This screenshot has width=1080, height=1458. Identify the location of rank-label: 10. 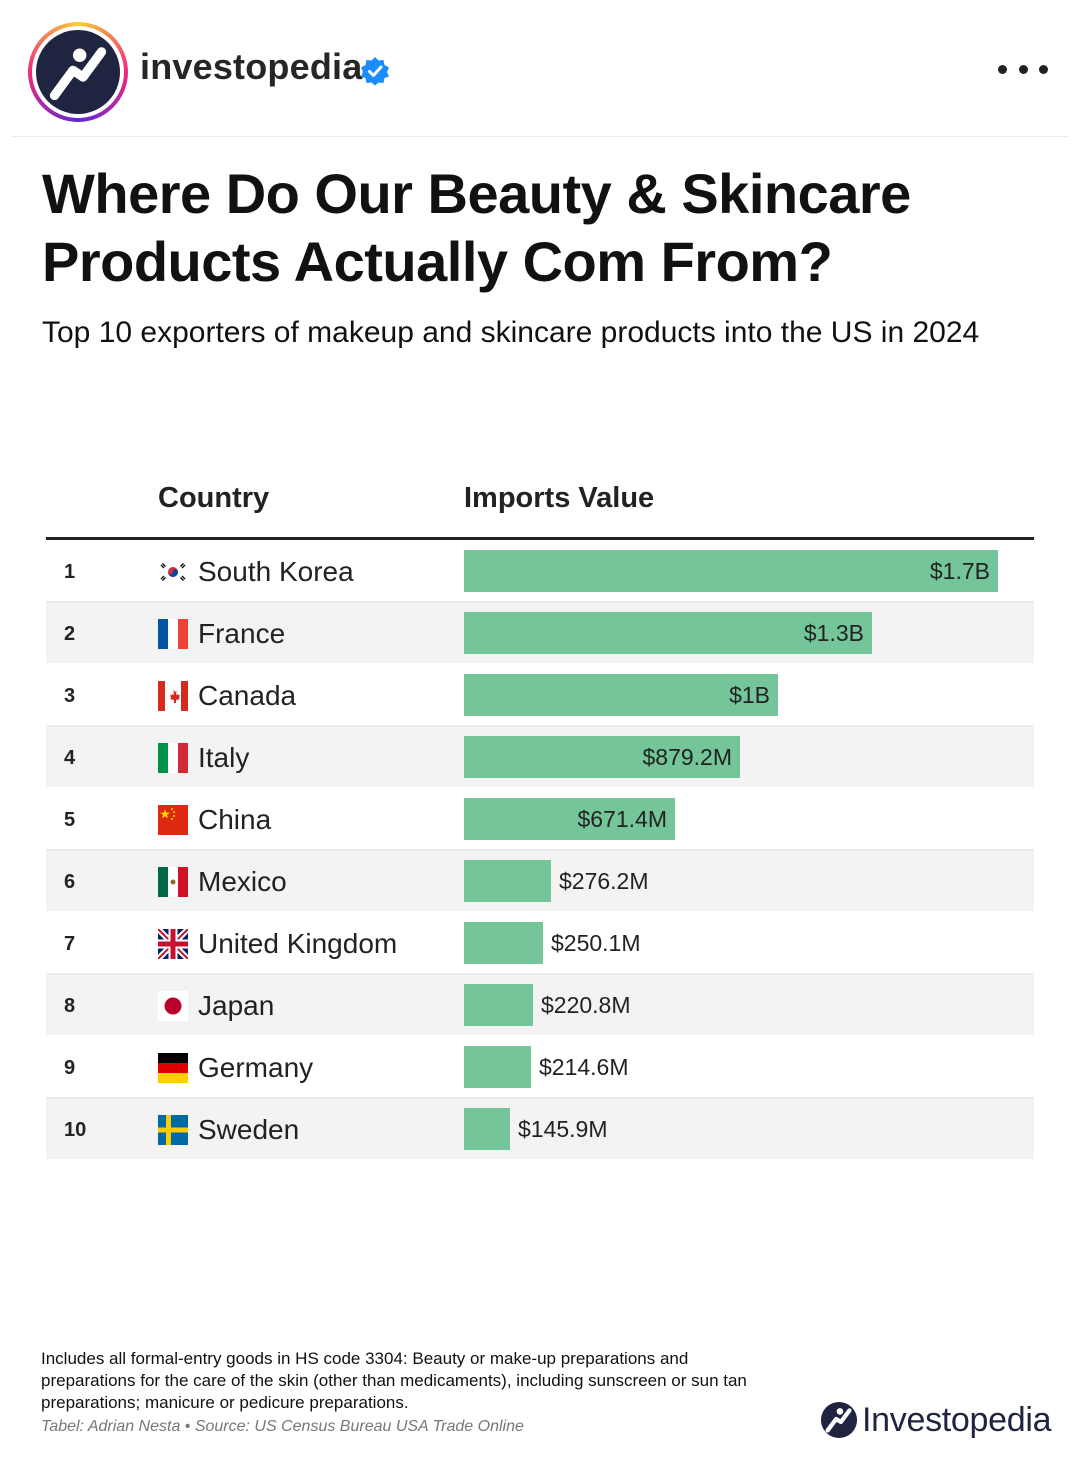
(75, 1130).